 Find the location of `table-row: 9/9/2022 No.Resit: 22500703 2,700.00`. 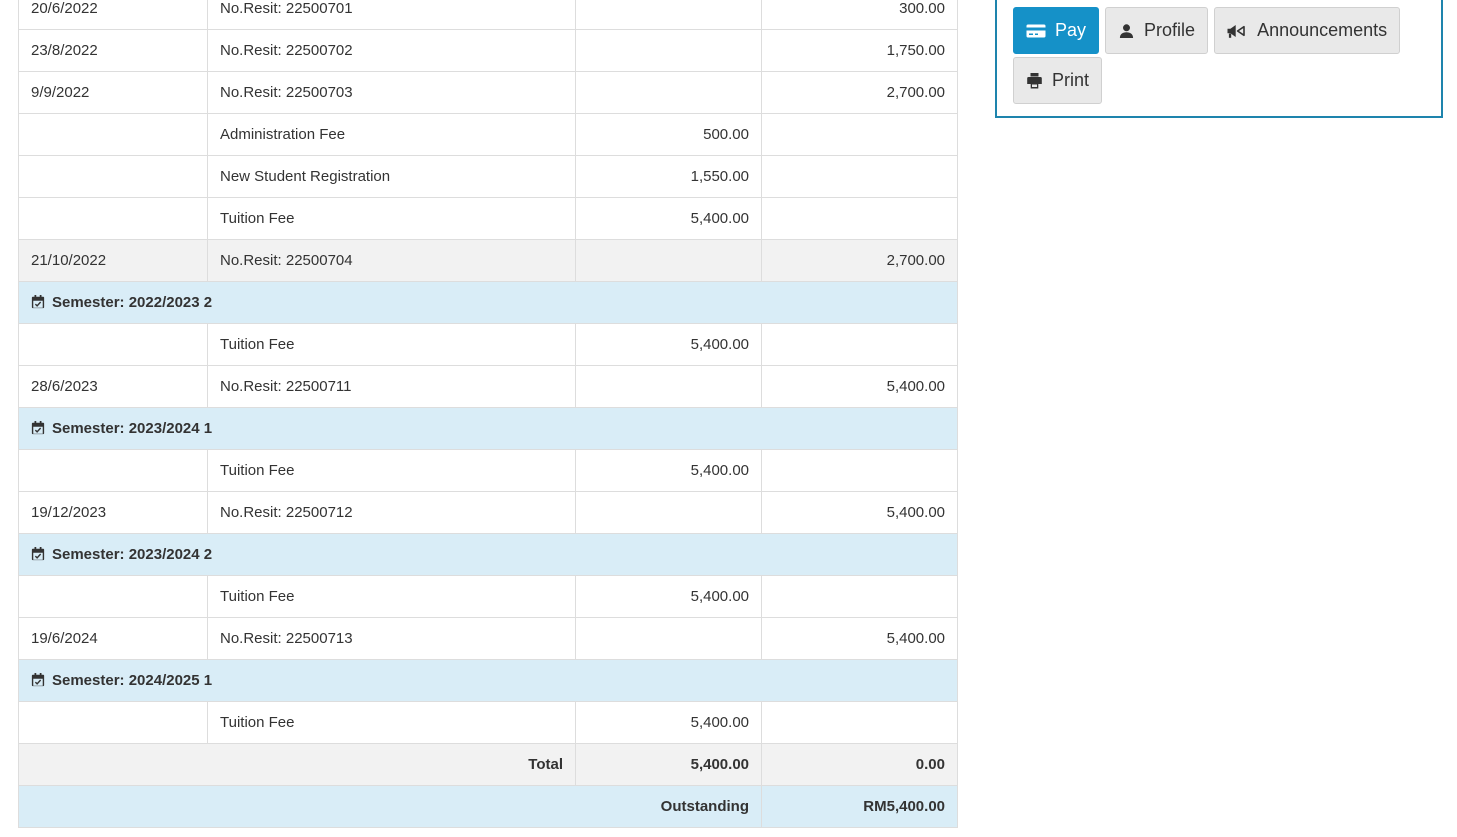

table-row: 9/9/2022 No.Resit: 22500703 2,700.00 is located at coordinates (488, 92).